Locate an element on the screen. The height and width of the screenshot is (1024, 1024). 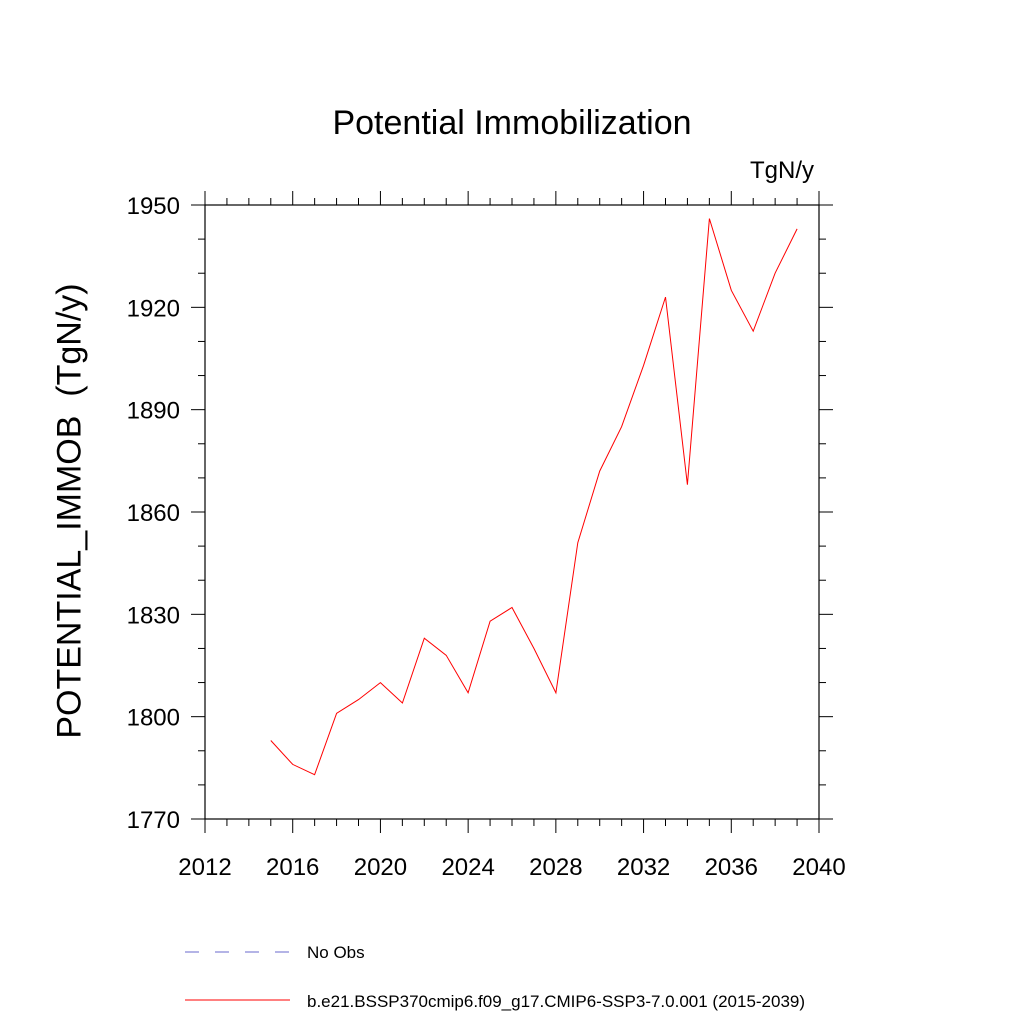
chart-title: Potential Immobilization is located at coordinates (512, 123).